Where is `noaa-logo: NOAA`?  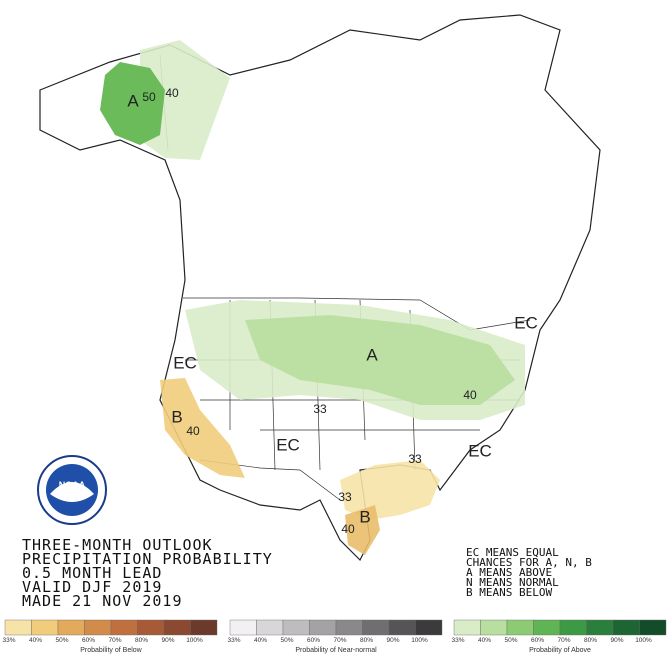
noaa-logo: NOAA is located at coordinates (72, 490).